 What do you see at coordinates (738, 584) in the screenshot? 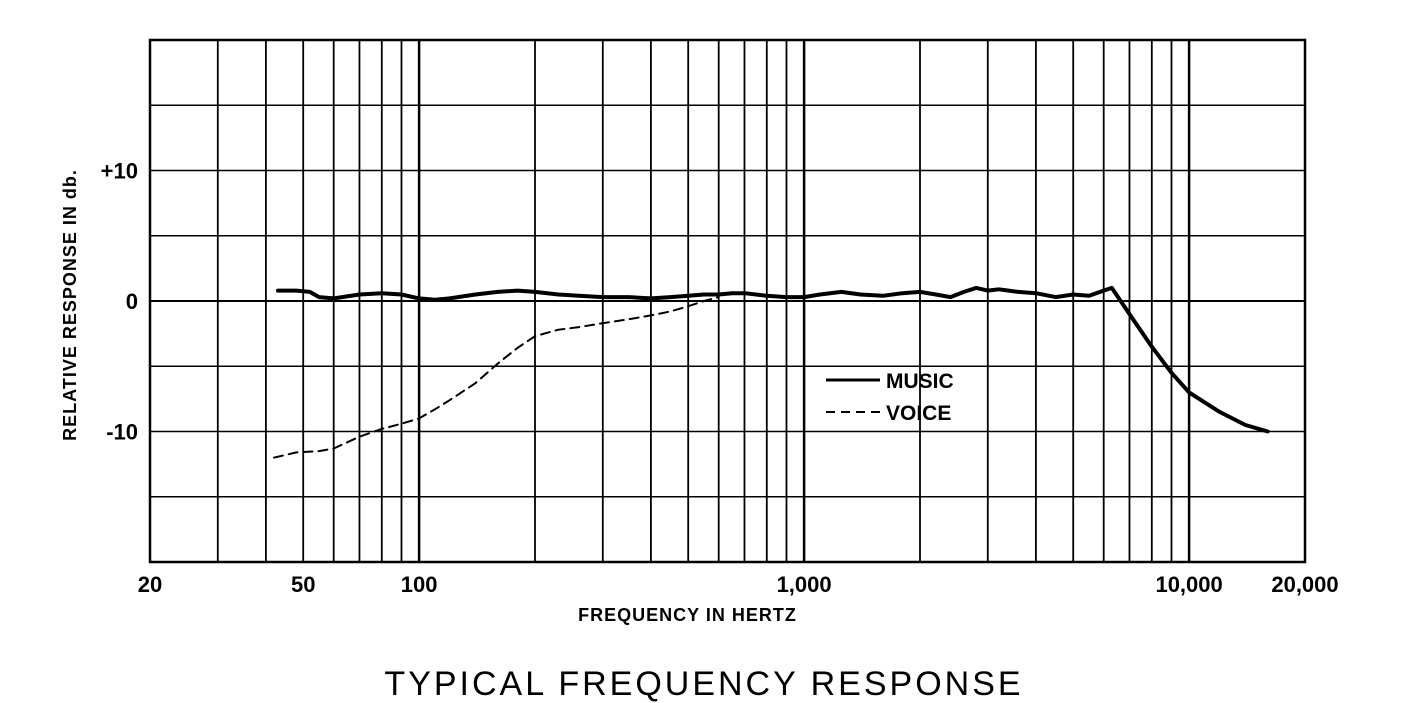
I see `x-tick-labels: 20 50 100 1,000 10,000 20,000` at bounding box center [738, 584].